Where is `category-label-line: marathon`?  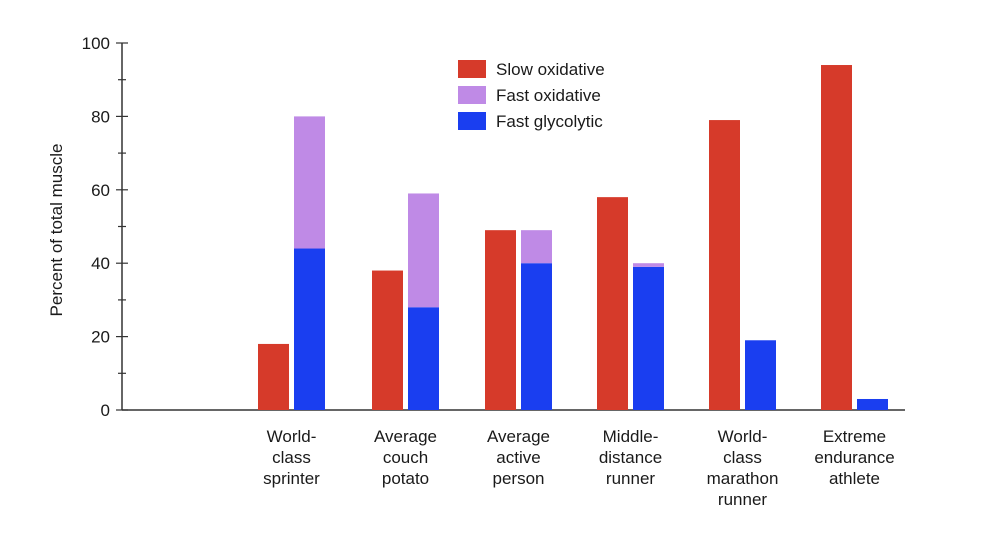 category-label-line: marathon is located at coordinates (743, 478).